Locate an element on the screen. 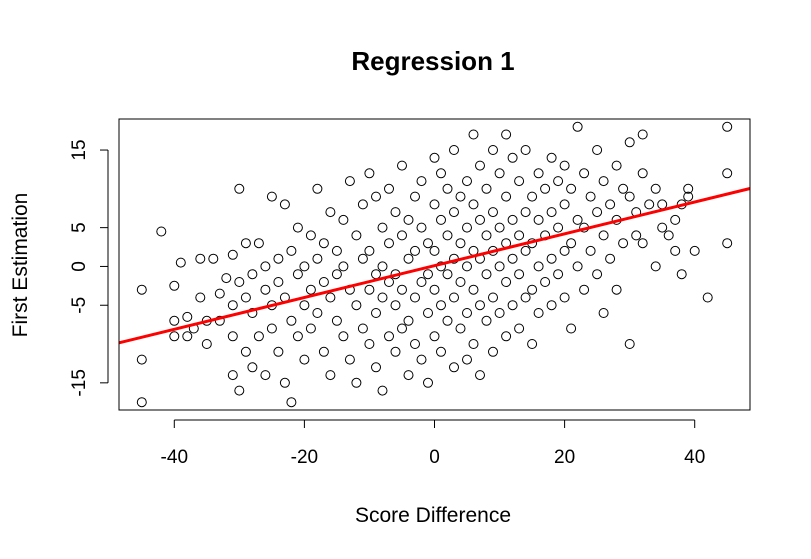 The image size is (811, 559). chart-title: Regression 1 is located at coordinates (432, 61).